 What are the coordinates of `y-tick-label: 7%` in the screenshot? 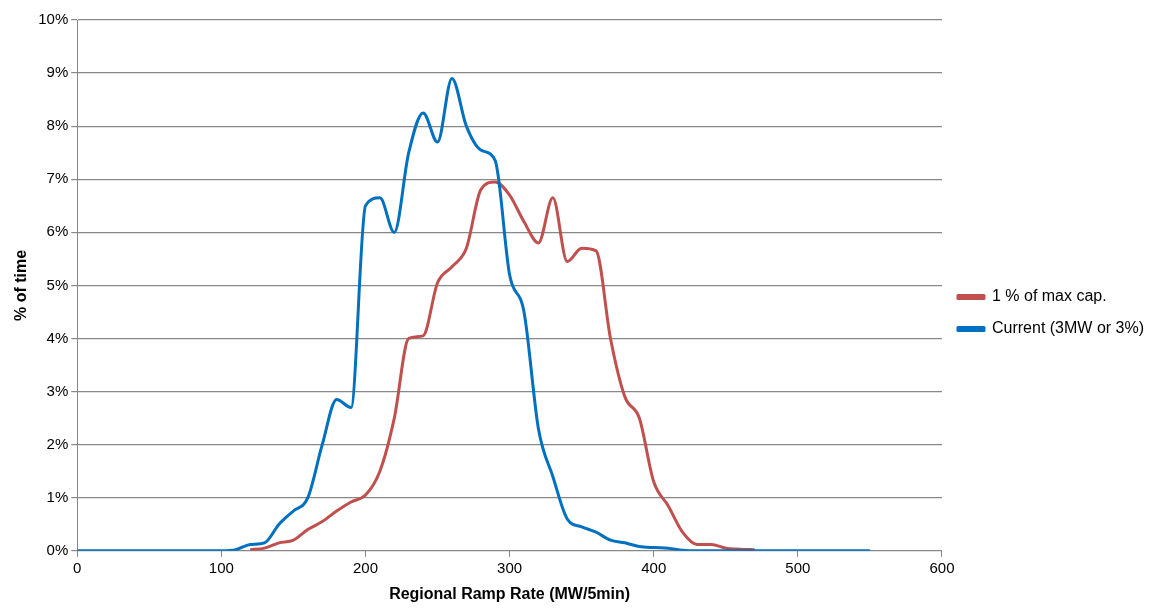 It's located at (57, 178).